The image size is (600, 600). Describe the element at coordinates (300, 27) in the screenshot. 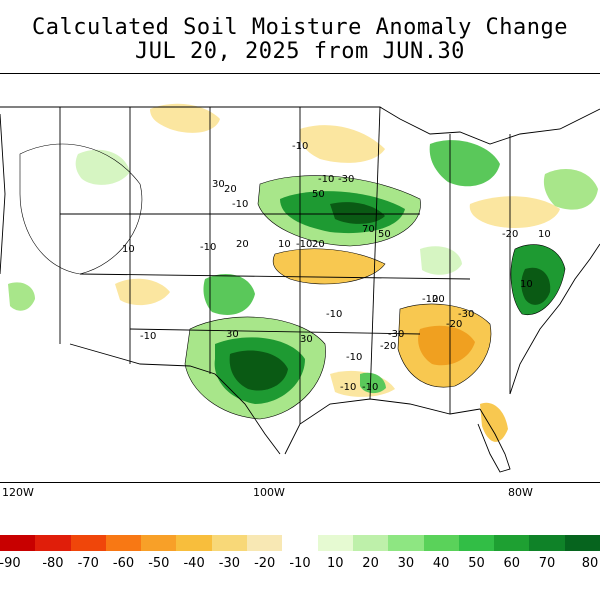

I see `chart-title-line1: Calculated Soil Moisture Anomaly Change` at that location.